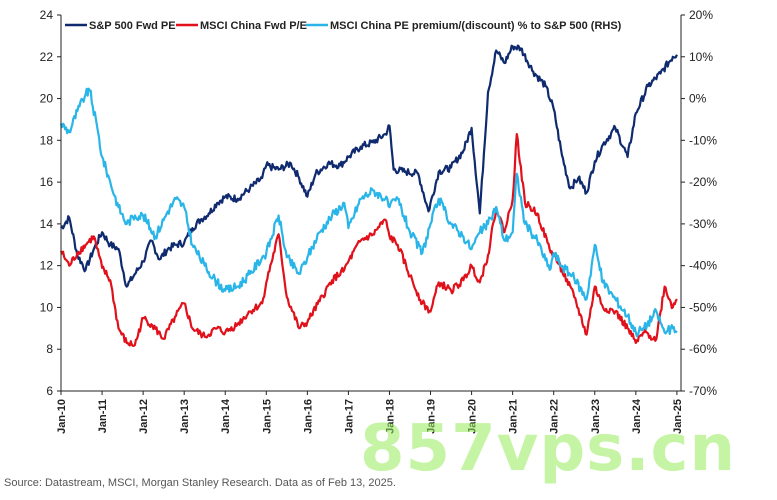 This screenshot has width=777, height=500. What do you see at coordinates (596, 416) in the screenshot?
I see `x-tick-label: Jan-23` at bounding box center [596, 416].